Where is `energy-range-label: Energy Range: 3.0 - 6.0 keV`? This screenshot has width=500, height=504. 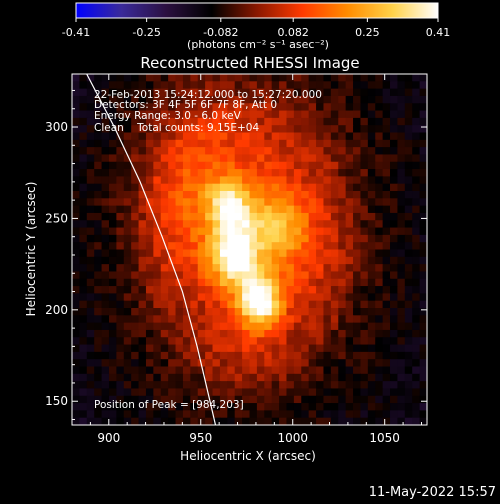
energy-range-label: Energy Range: 3.0 - 6.0 keV is located at coordinates (168, 116).